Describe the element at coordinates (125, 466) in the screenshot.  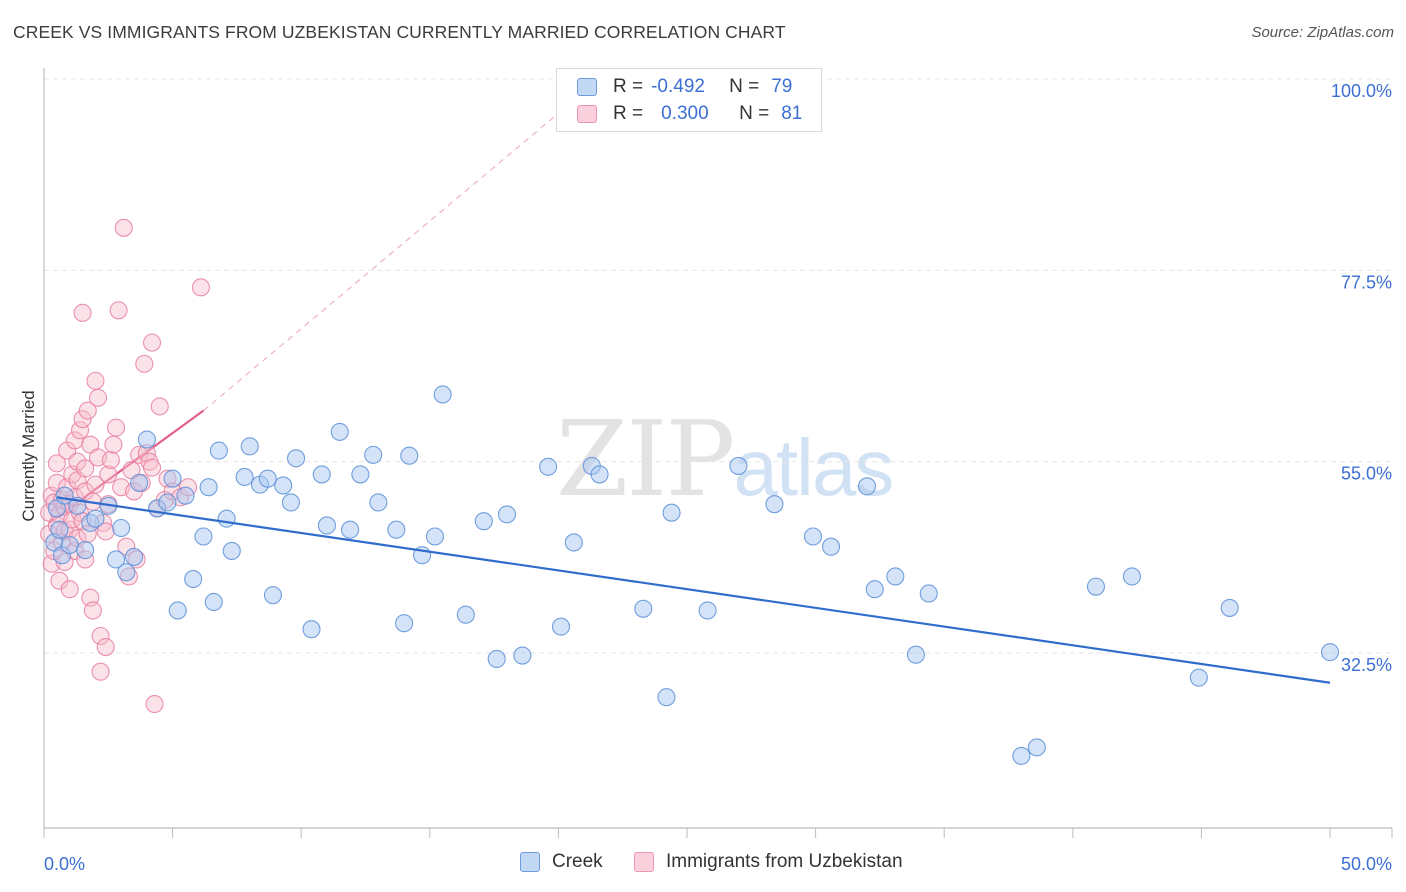
I see `uzbek-points` at that location.